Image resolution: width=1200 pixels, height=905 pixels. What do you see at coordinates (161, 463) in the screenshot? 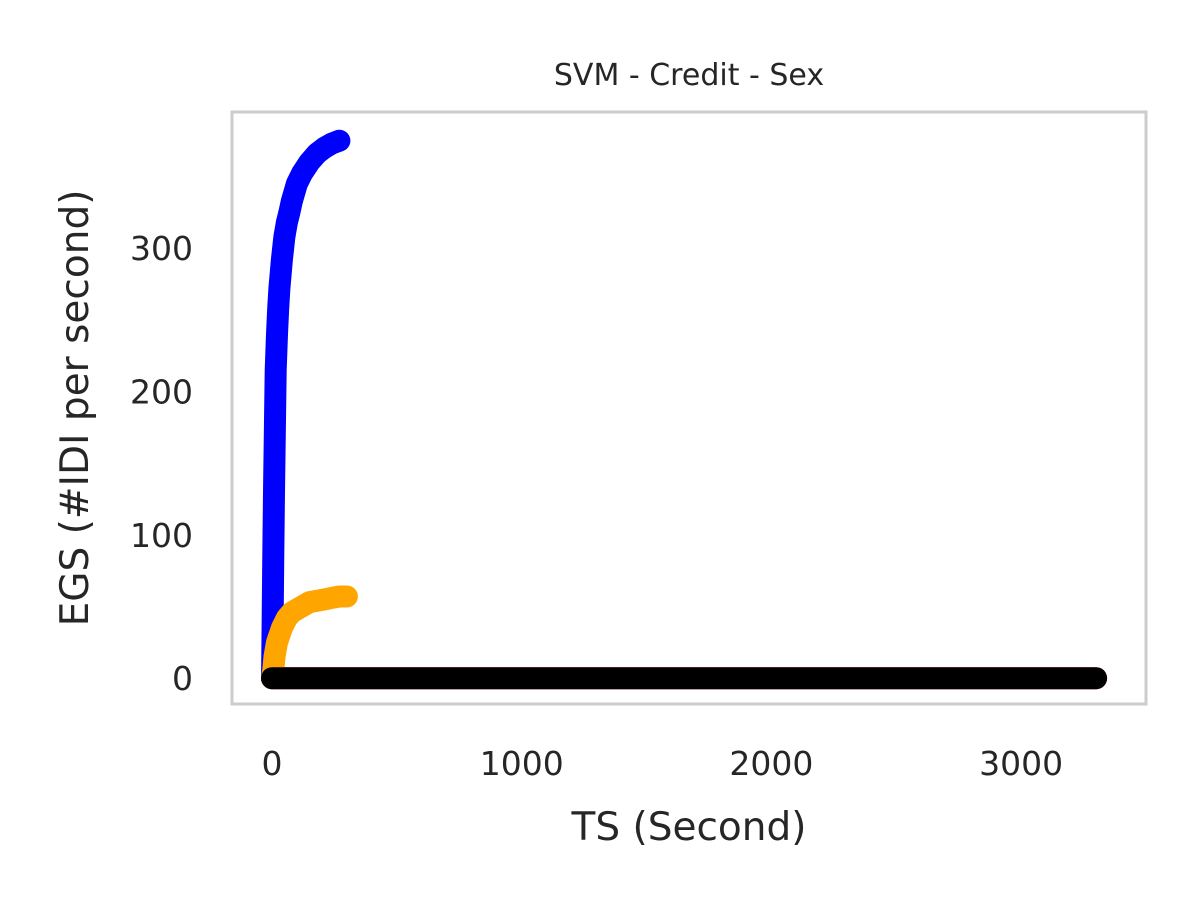
I see `y-ticks: 0 100 200 300` at bounding box center [161, 463].